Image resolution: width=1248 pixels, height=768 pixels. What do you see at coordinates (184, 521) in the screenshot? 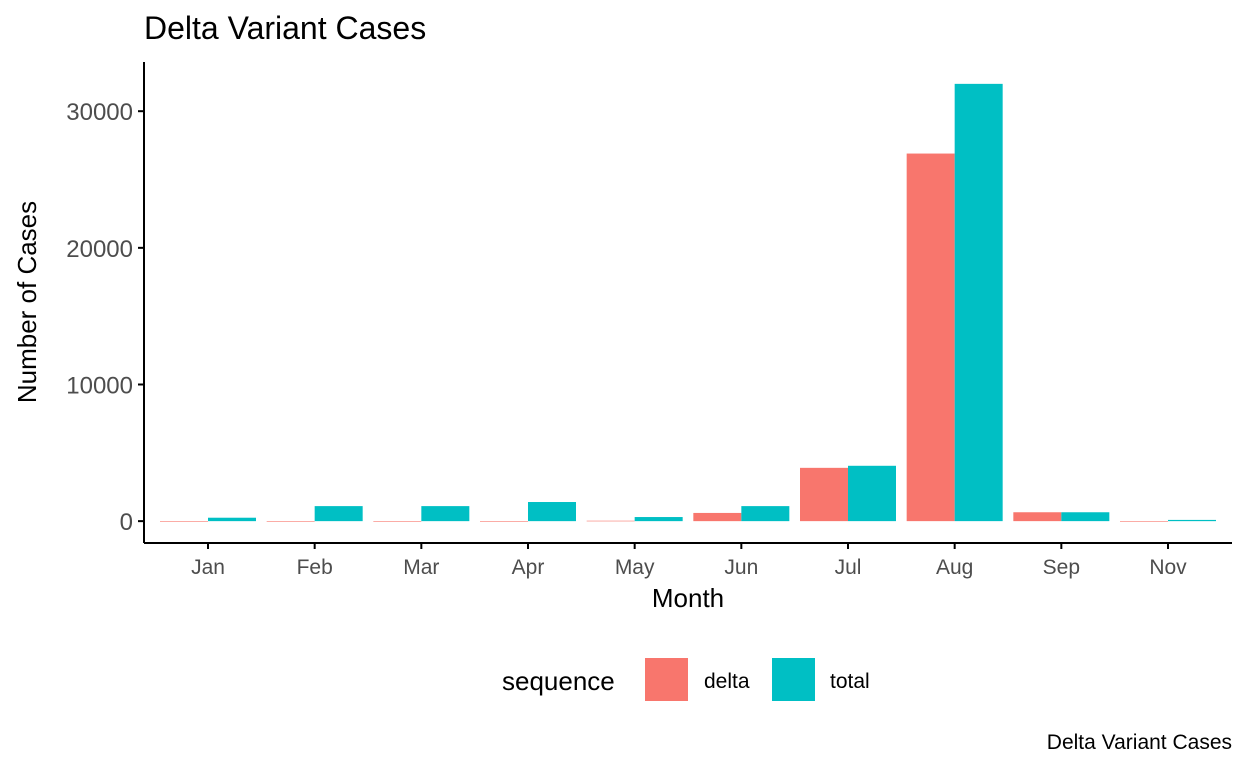
I see `bar-delta-jan` at bounding box center [184, 521].